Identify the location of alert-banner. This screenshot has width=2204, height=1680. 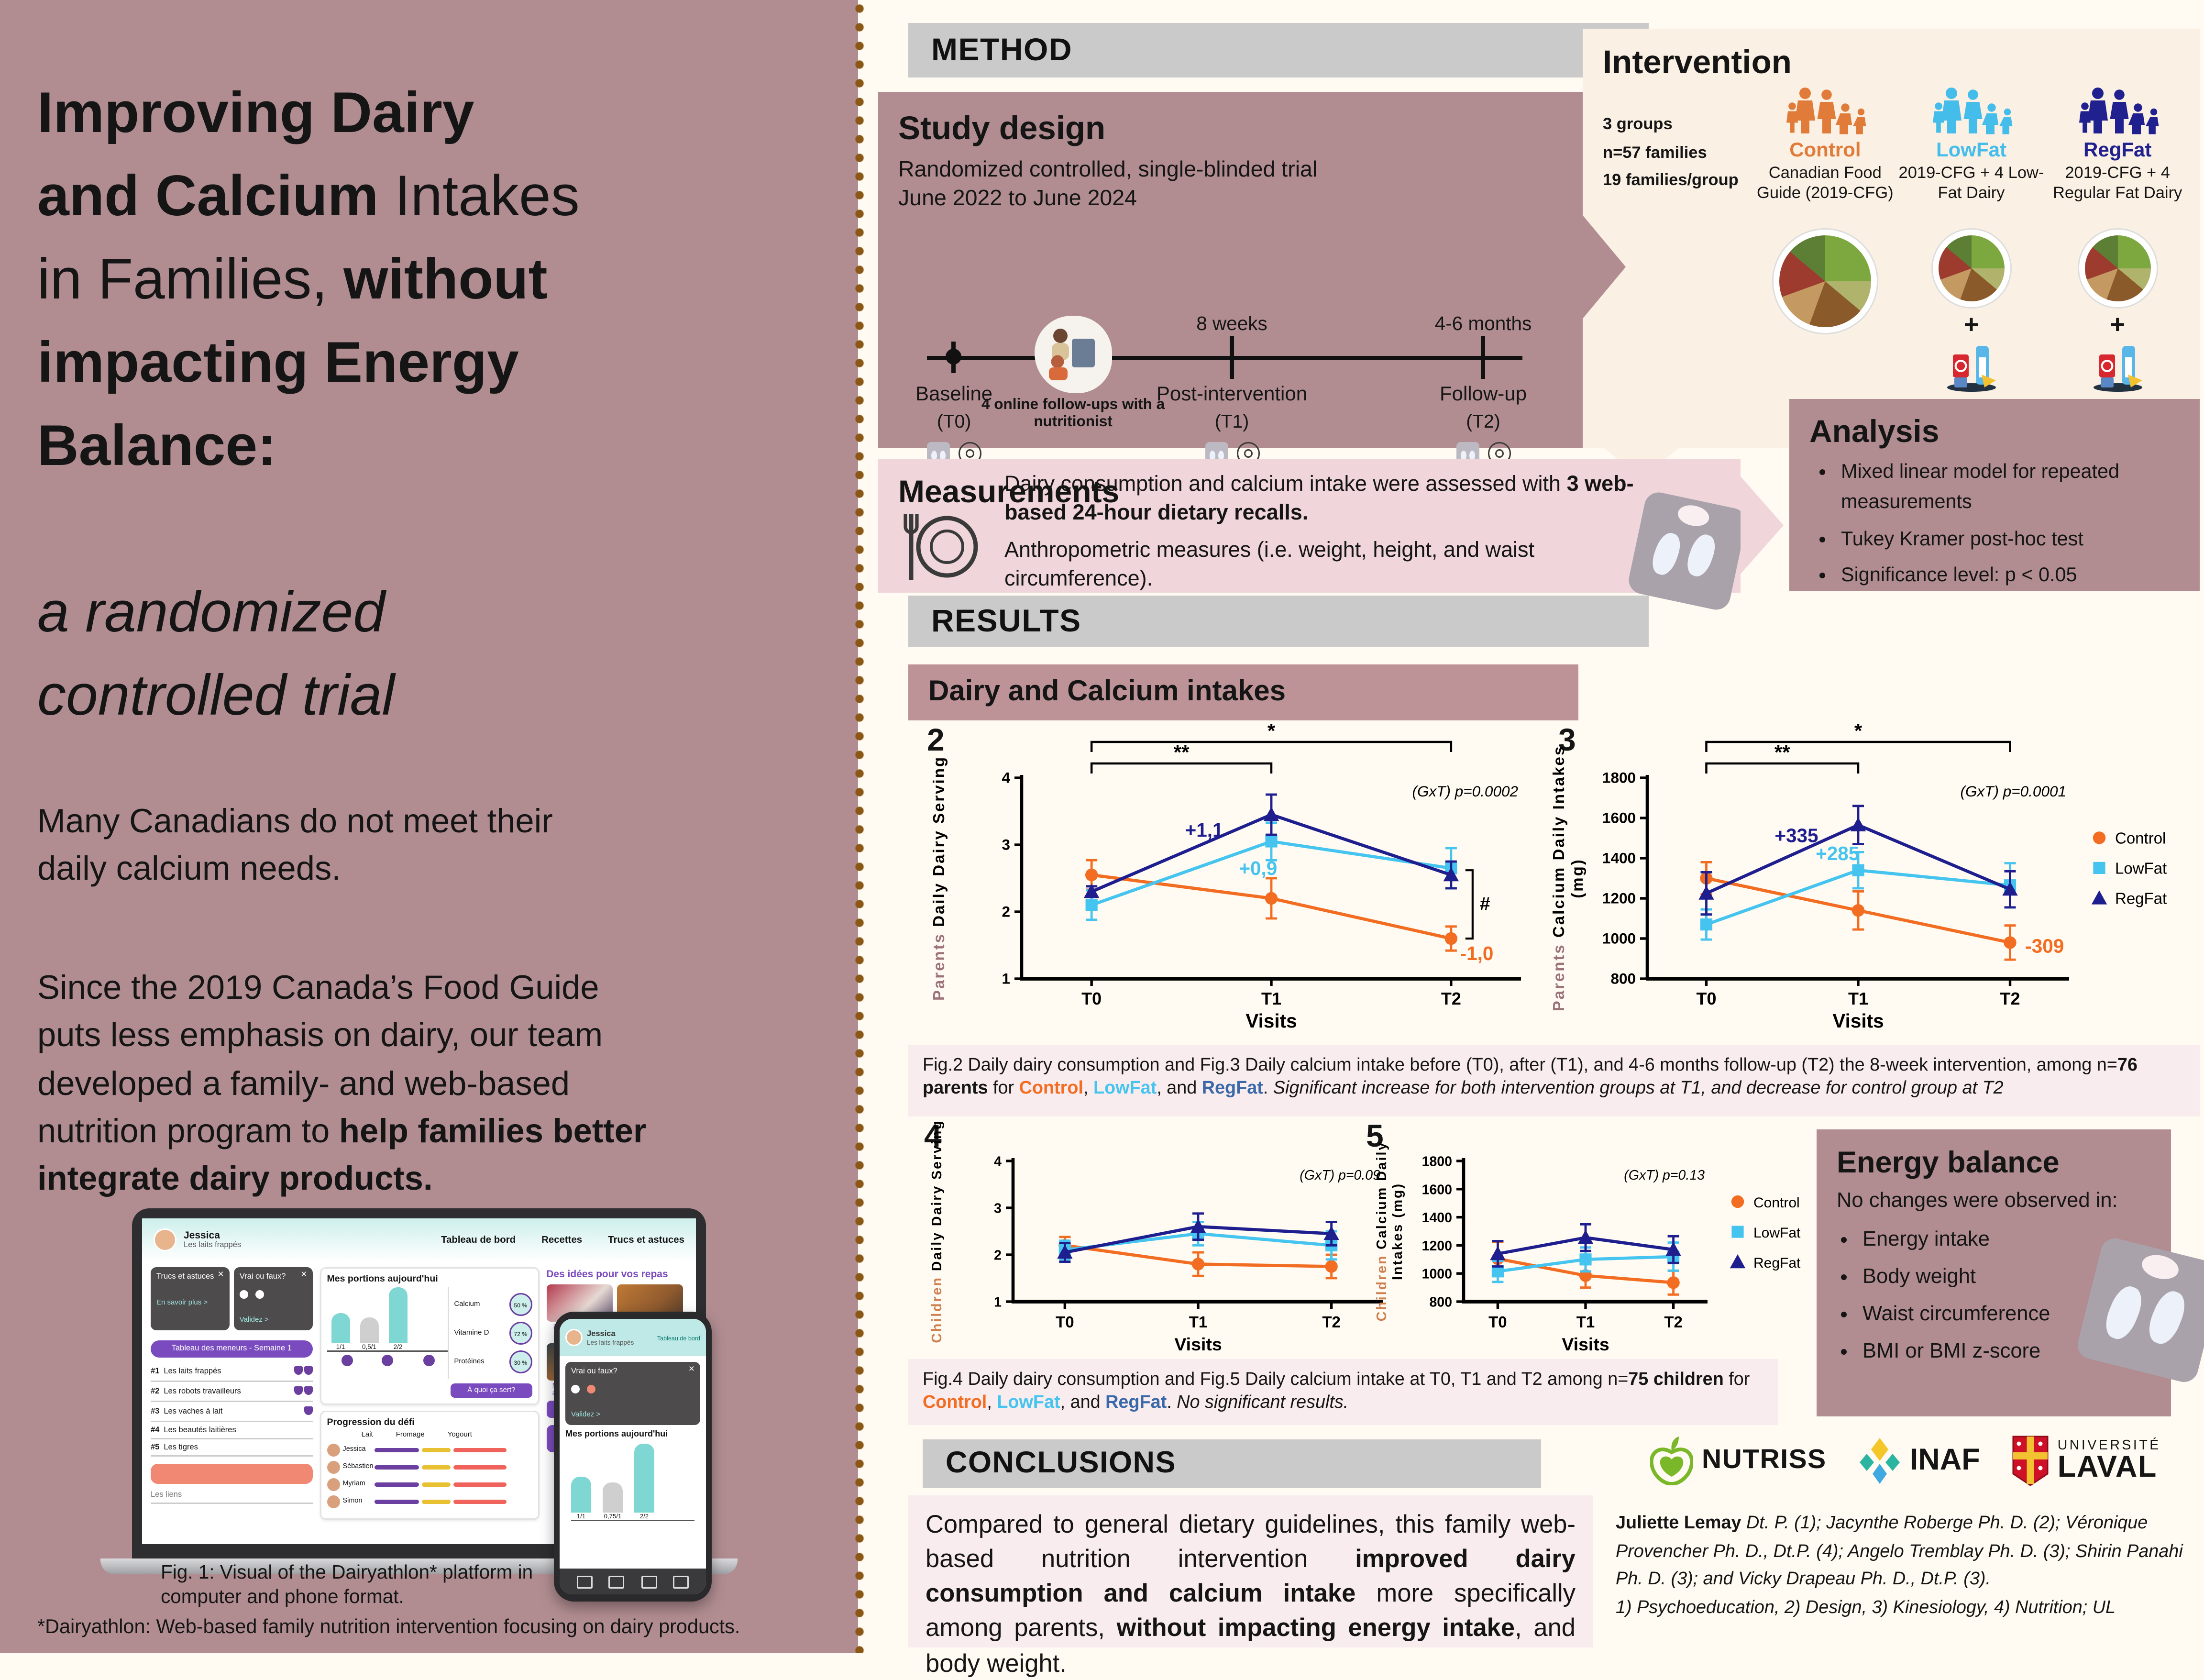
(232, 1474).